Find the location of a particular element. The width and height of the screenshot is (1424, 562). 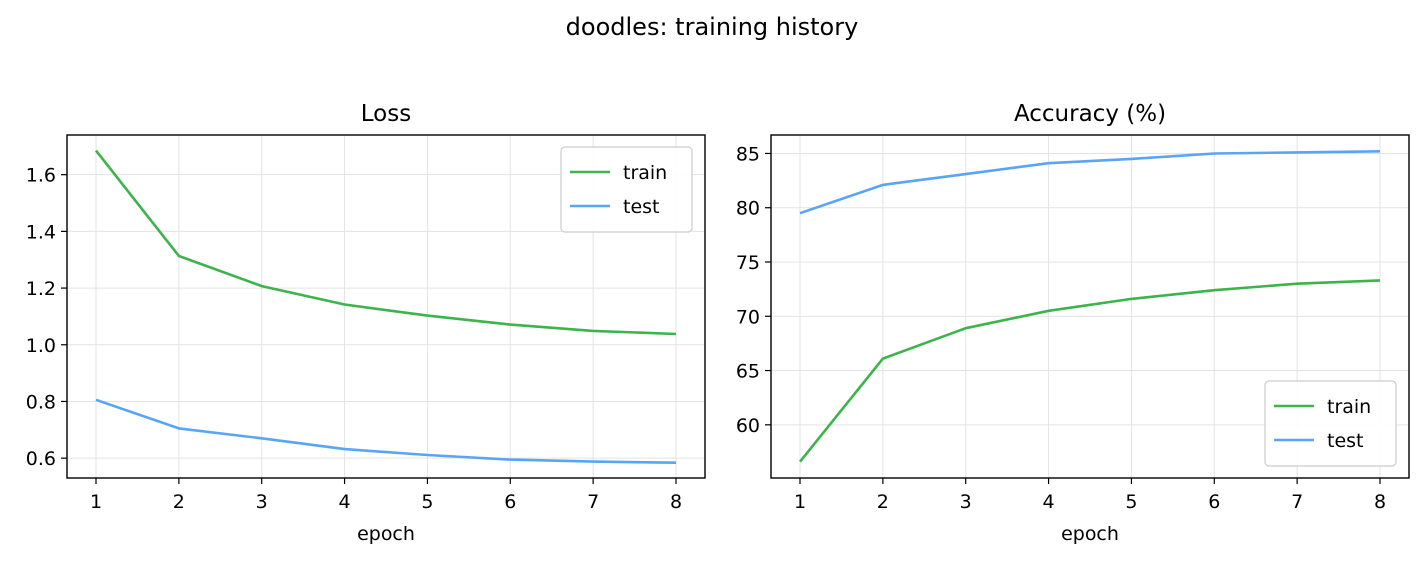

accuracy-test-line is located at coordinates (1090, 182).